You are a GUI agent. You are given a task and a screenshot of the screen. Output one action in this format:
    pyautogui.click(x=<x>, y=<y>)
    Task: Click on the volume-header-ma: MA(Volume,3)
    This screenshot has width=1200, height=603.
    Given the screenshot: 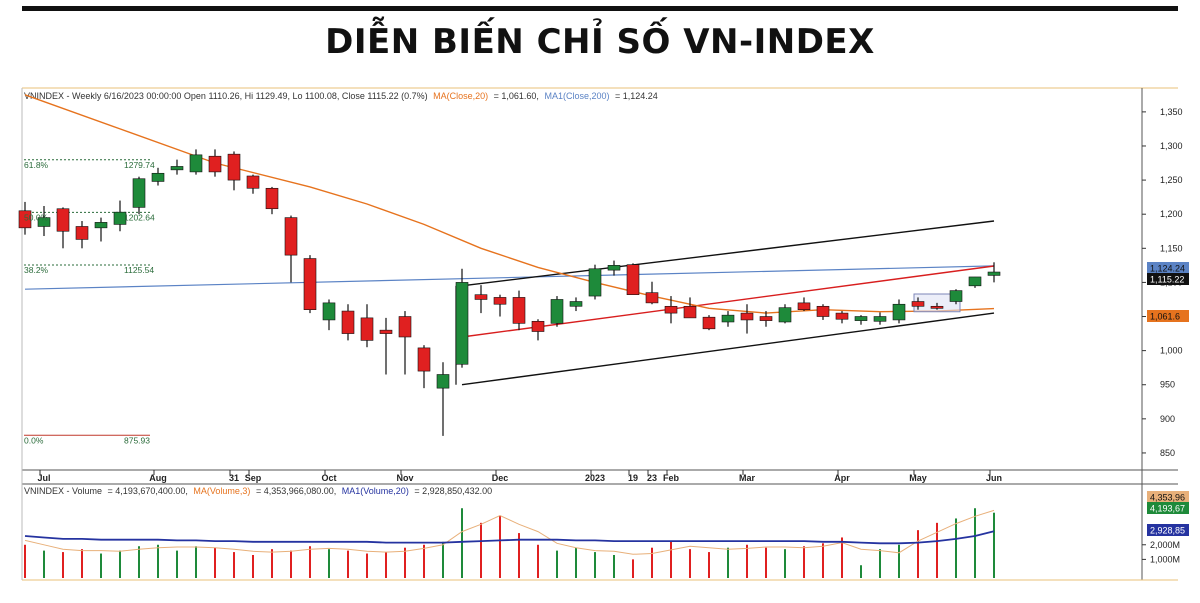 What is the action you would take?
    pyautogui.click(x=221, y=491)
    